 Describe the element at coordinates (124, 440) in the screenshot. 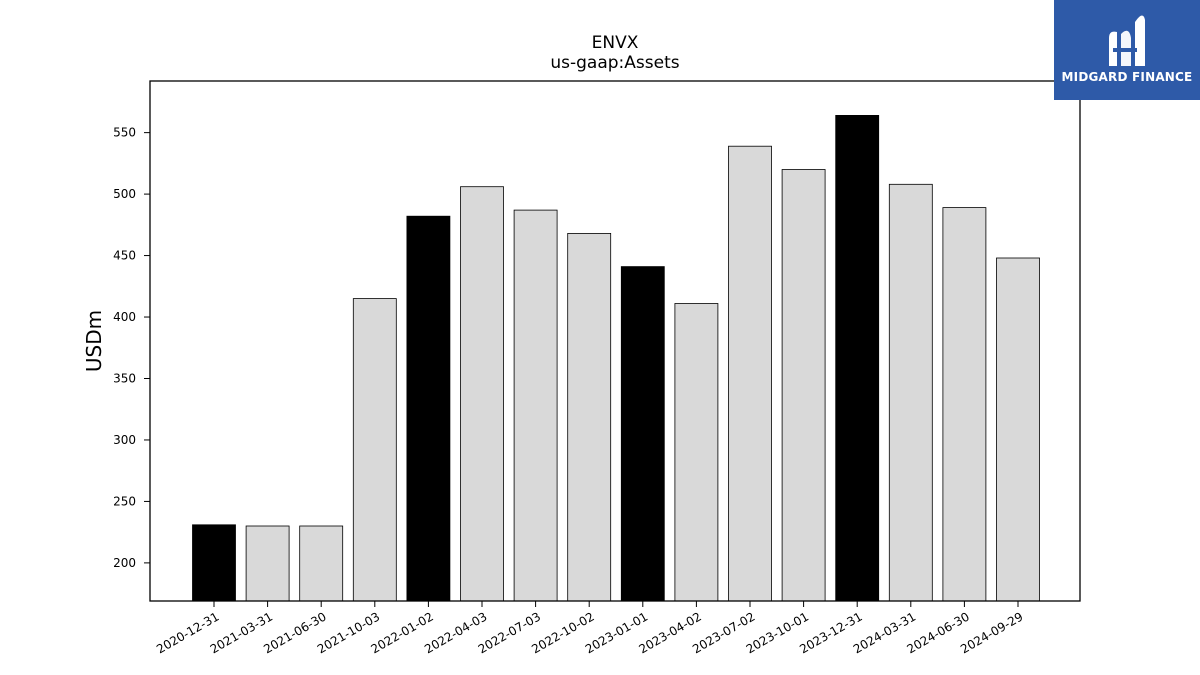

I see `y-tick-label: 300` at that location.